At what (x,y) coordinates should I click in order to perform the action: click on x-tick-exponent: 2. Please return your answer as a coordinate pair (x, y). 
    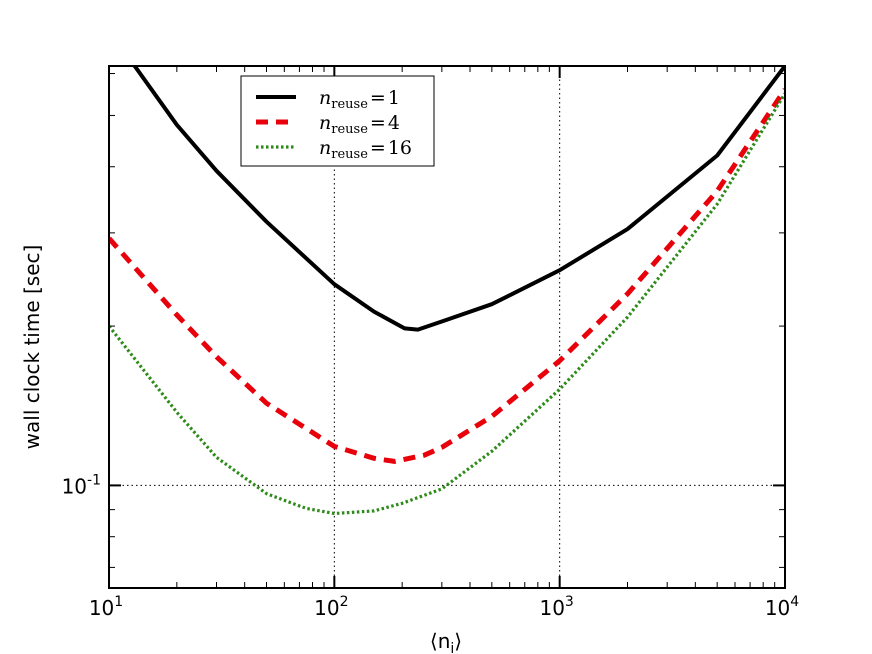
    Looking at the image, I should click on (344, 602).